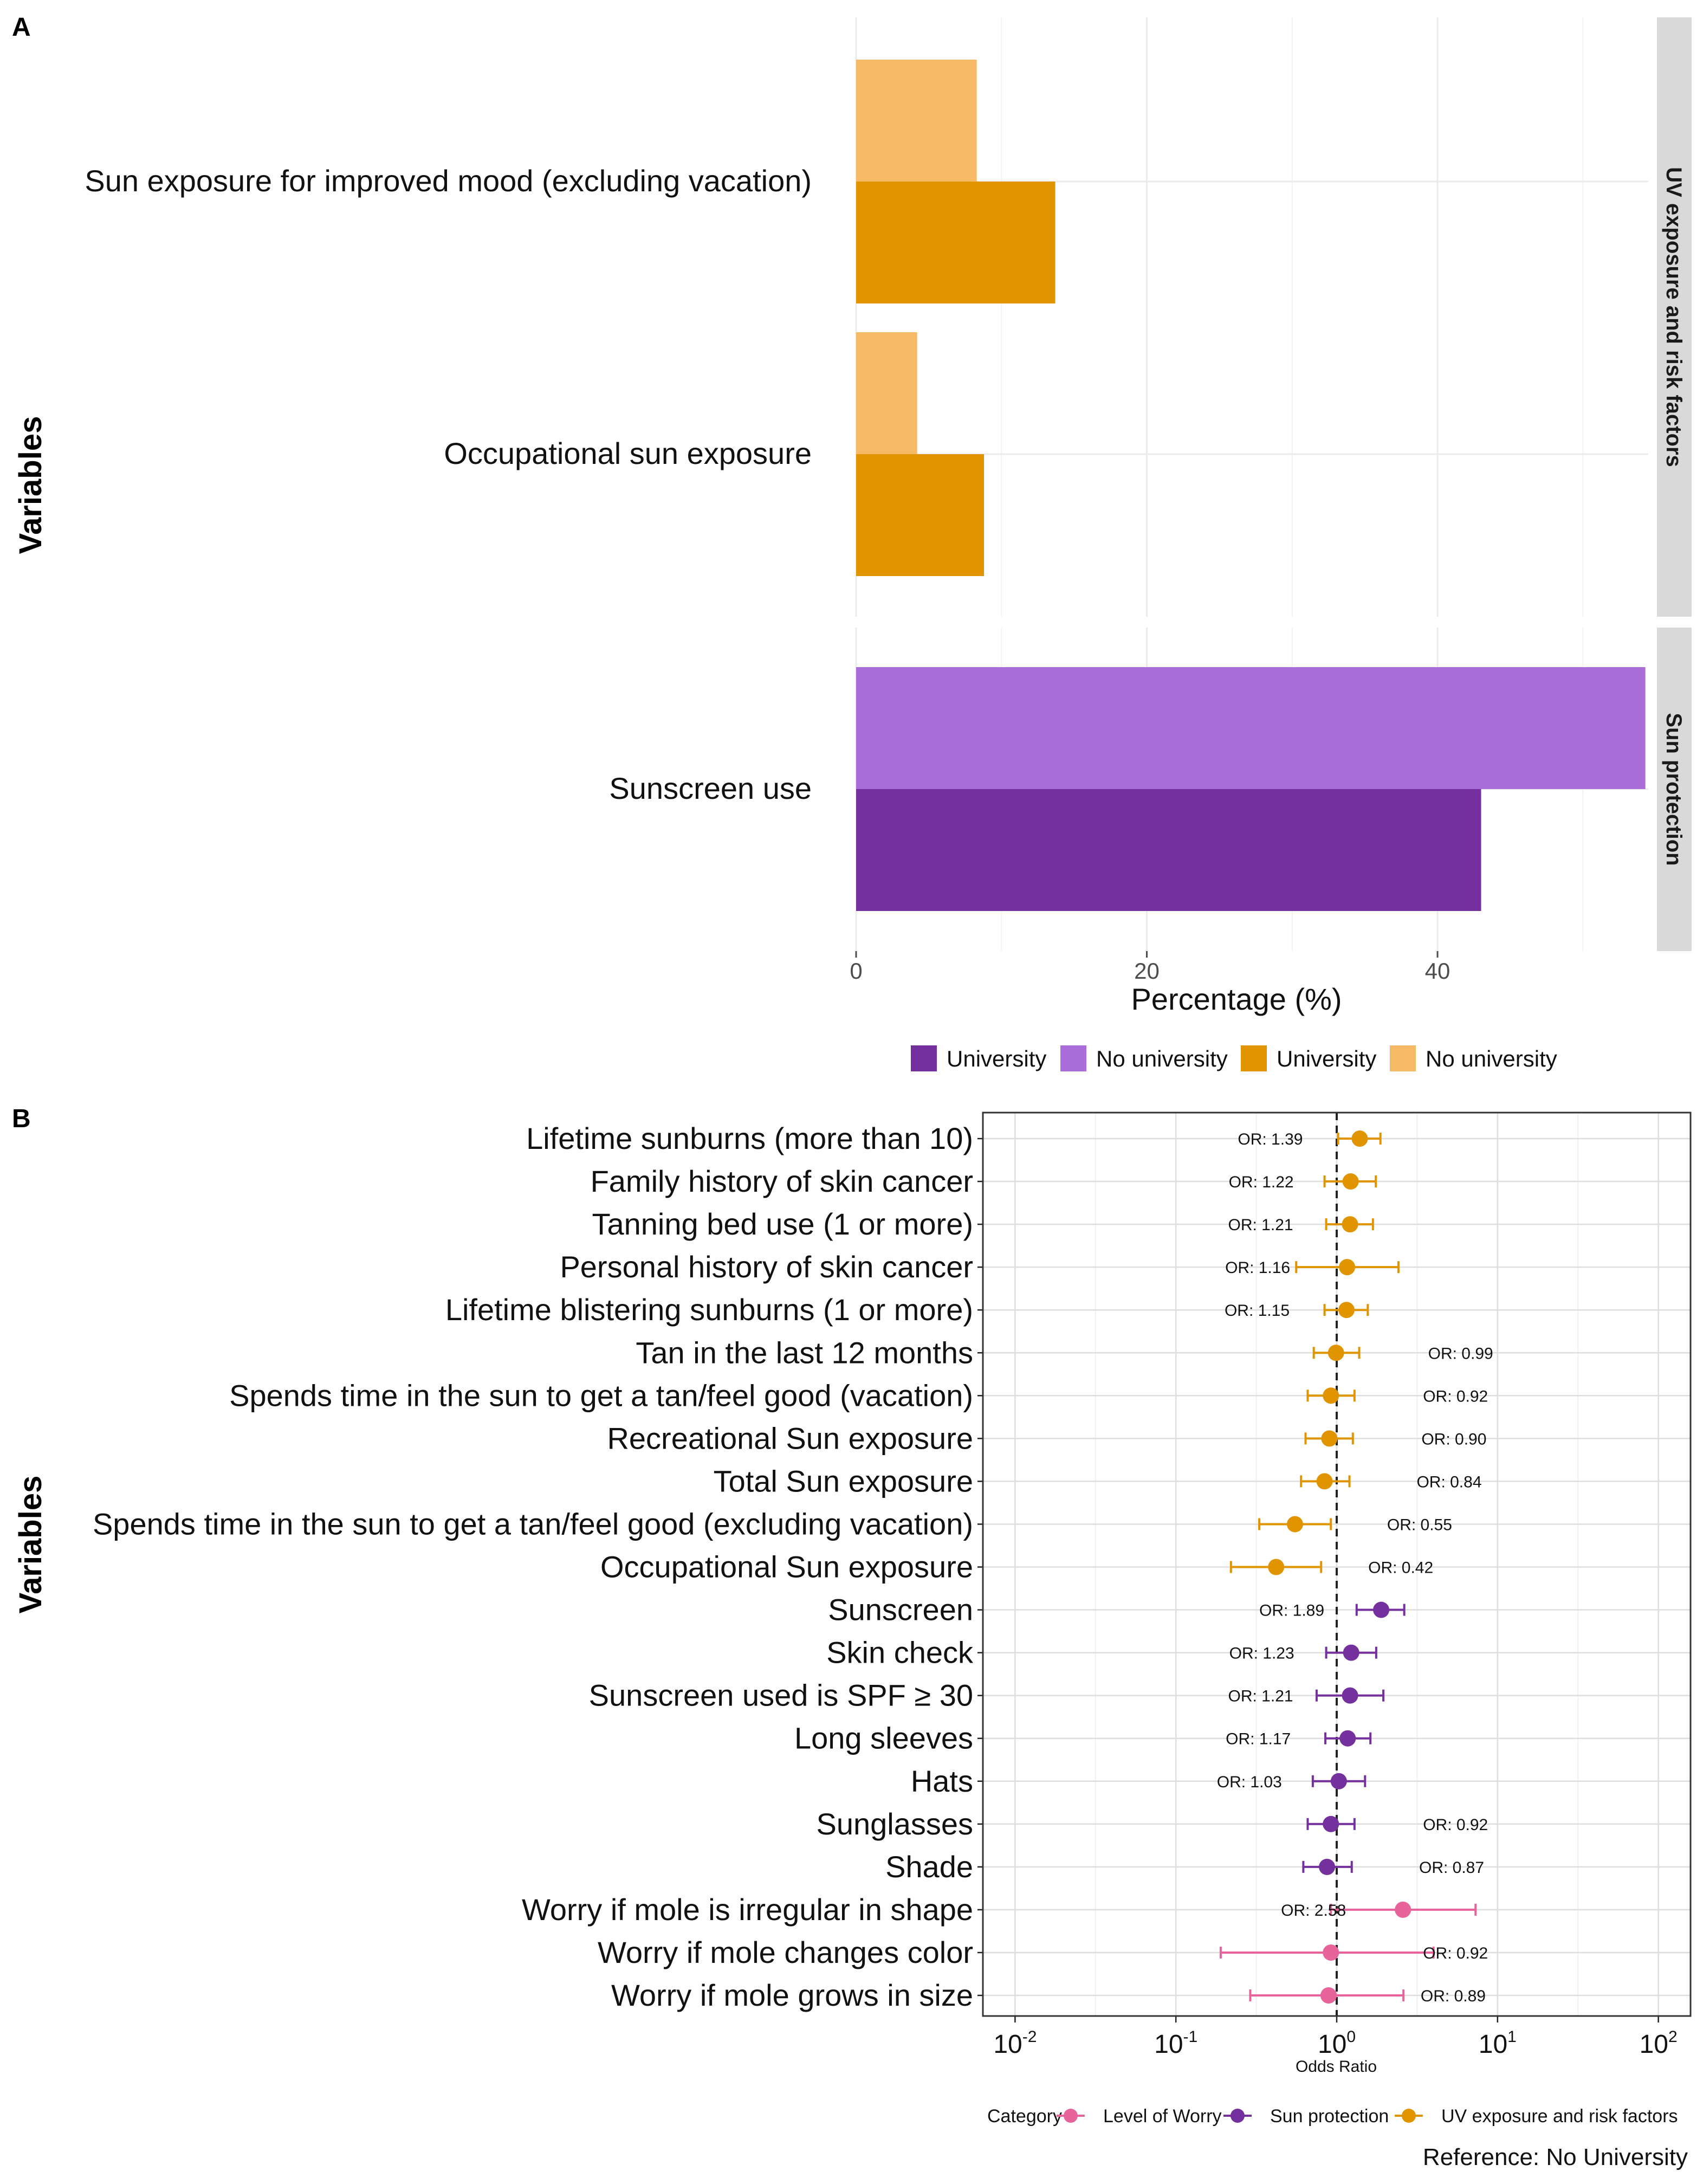 The height and width of the screenshot is (2184, 1703). I want to click on or-label-lifetime-blistering-sunburns-1-or-more: OR: 1.15, so click(1257, 1311).